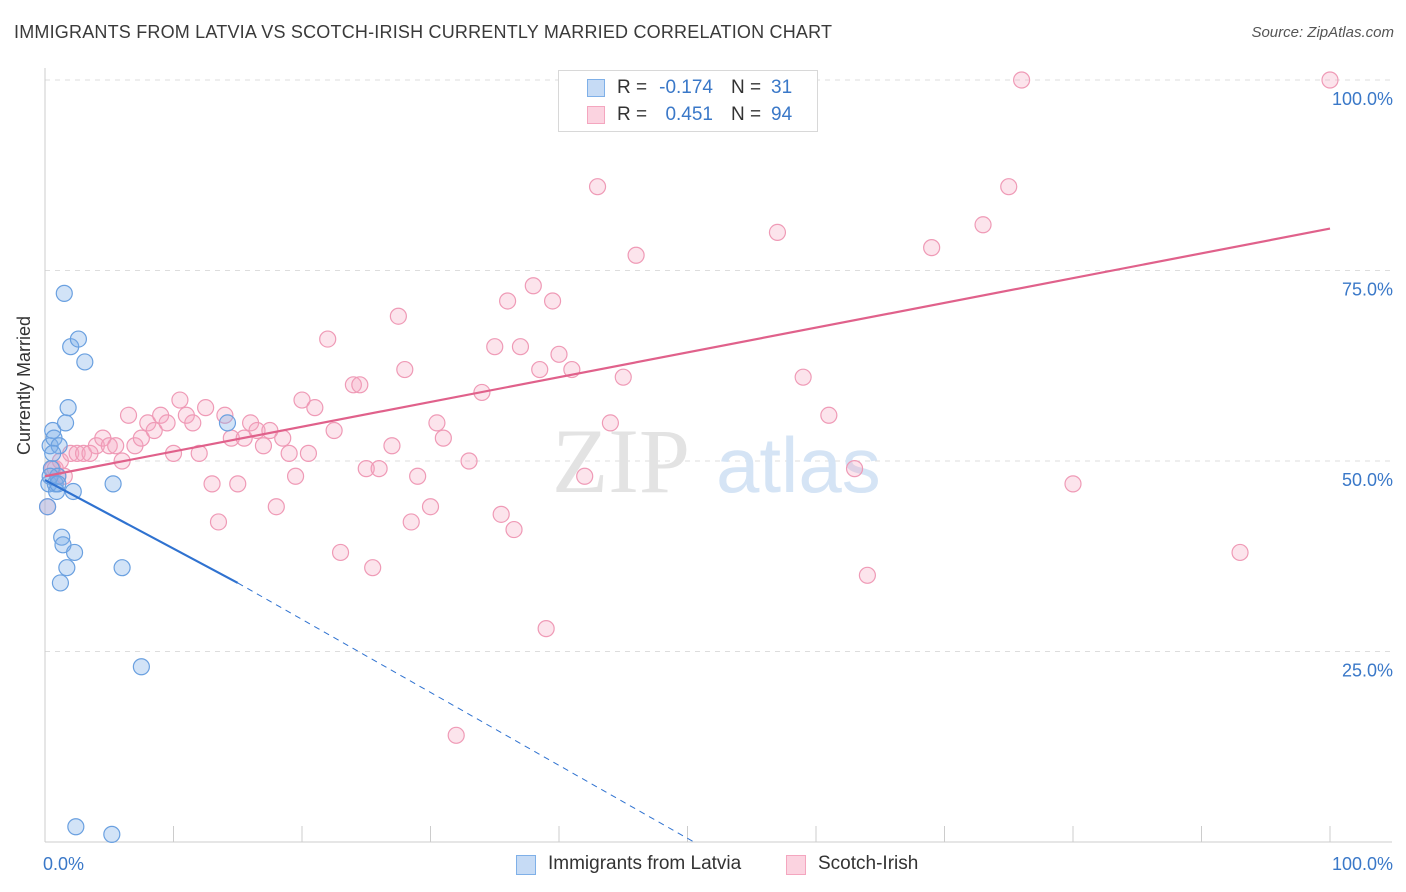 The width and height of the screenshot is (1406, 892). Describe the element at coordinates (782, 87) in the screenshot. I see `legend-n-value: 31` at that location.